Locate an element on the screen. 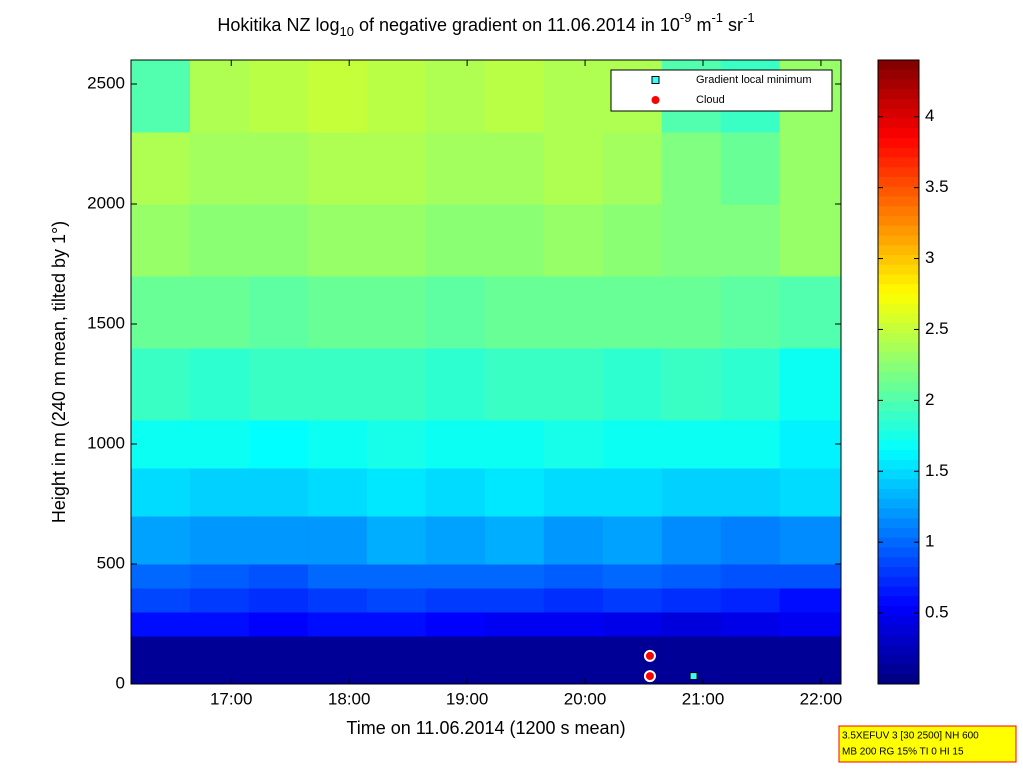 The width and height of the screenshot is (1023, 772). title-part: sr is located at coordinates (733, 25).